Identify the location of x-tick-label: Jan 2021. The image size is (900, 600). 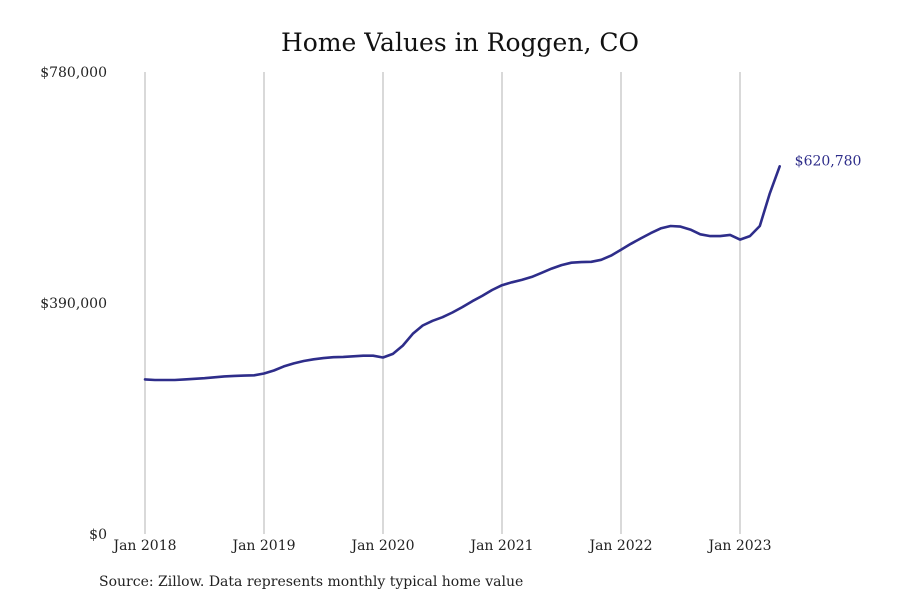
(500, 546).